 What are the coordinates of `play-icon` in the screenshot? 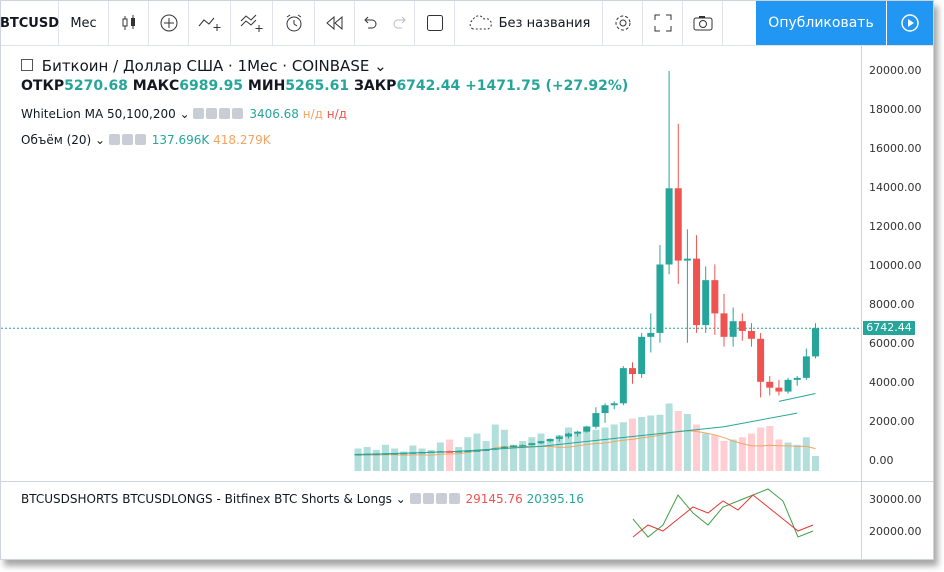 It's located at (910, 23).